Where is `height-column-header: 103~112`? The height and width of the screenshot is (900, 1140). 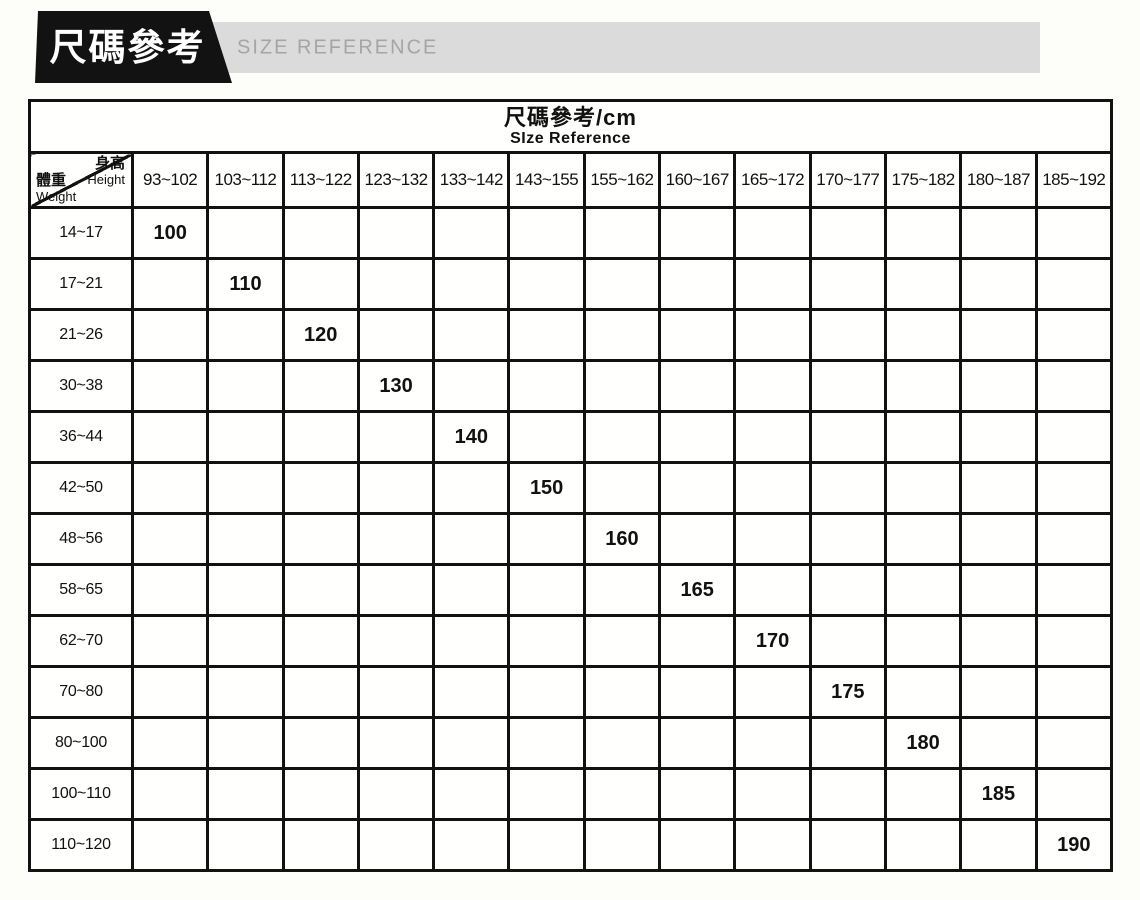
height-column-header: 103~112 is located at coordinates (245, 180).